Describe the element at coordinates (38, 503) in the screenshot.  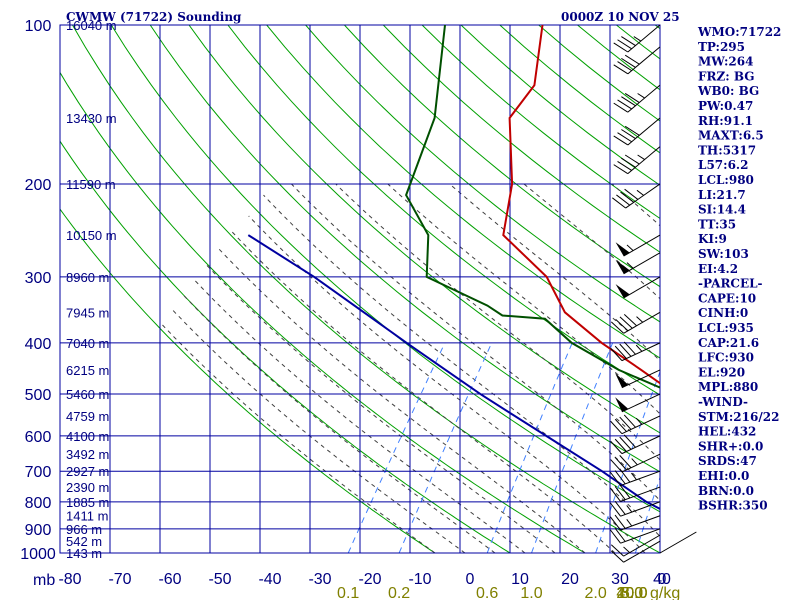
I see `pressure-tick-label: 800` at that location.